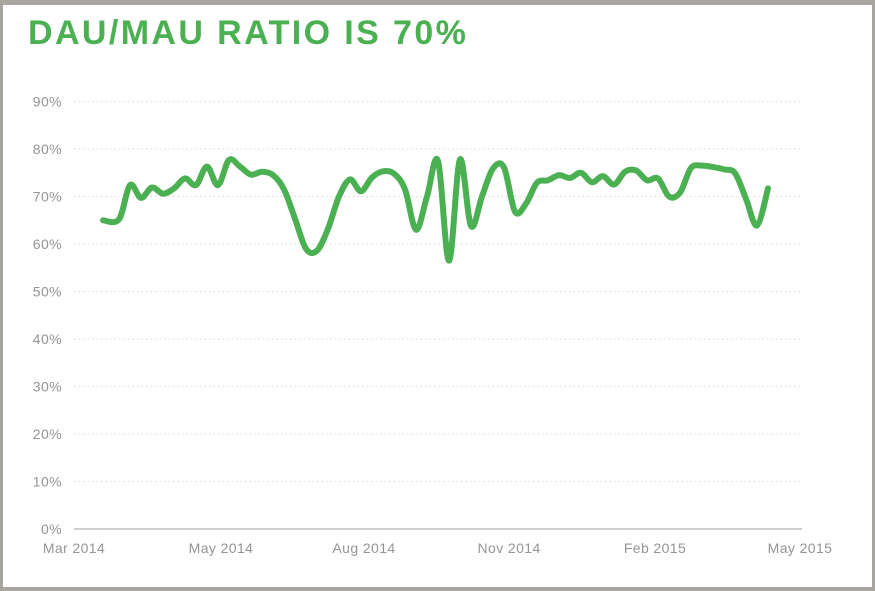 This screenshot has height=591, width=875. What do you see at coordinates (363, 548) in the screenshot?
I see `x-axis-label: Aug 2014` at bounding box center [363, 548].